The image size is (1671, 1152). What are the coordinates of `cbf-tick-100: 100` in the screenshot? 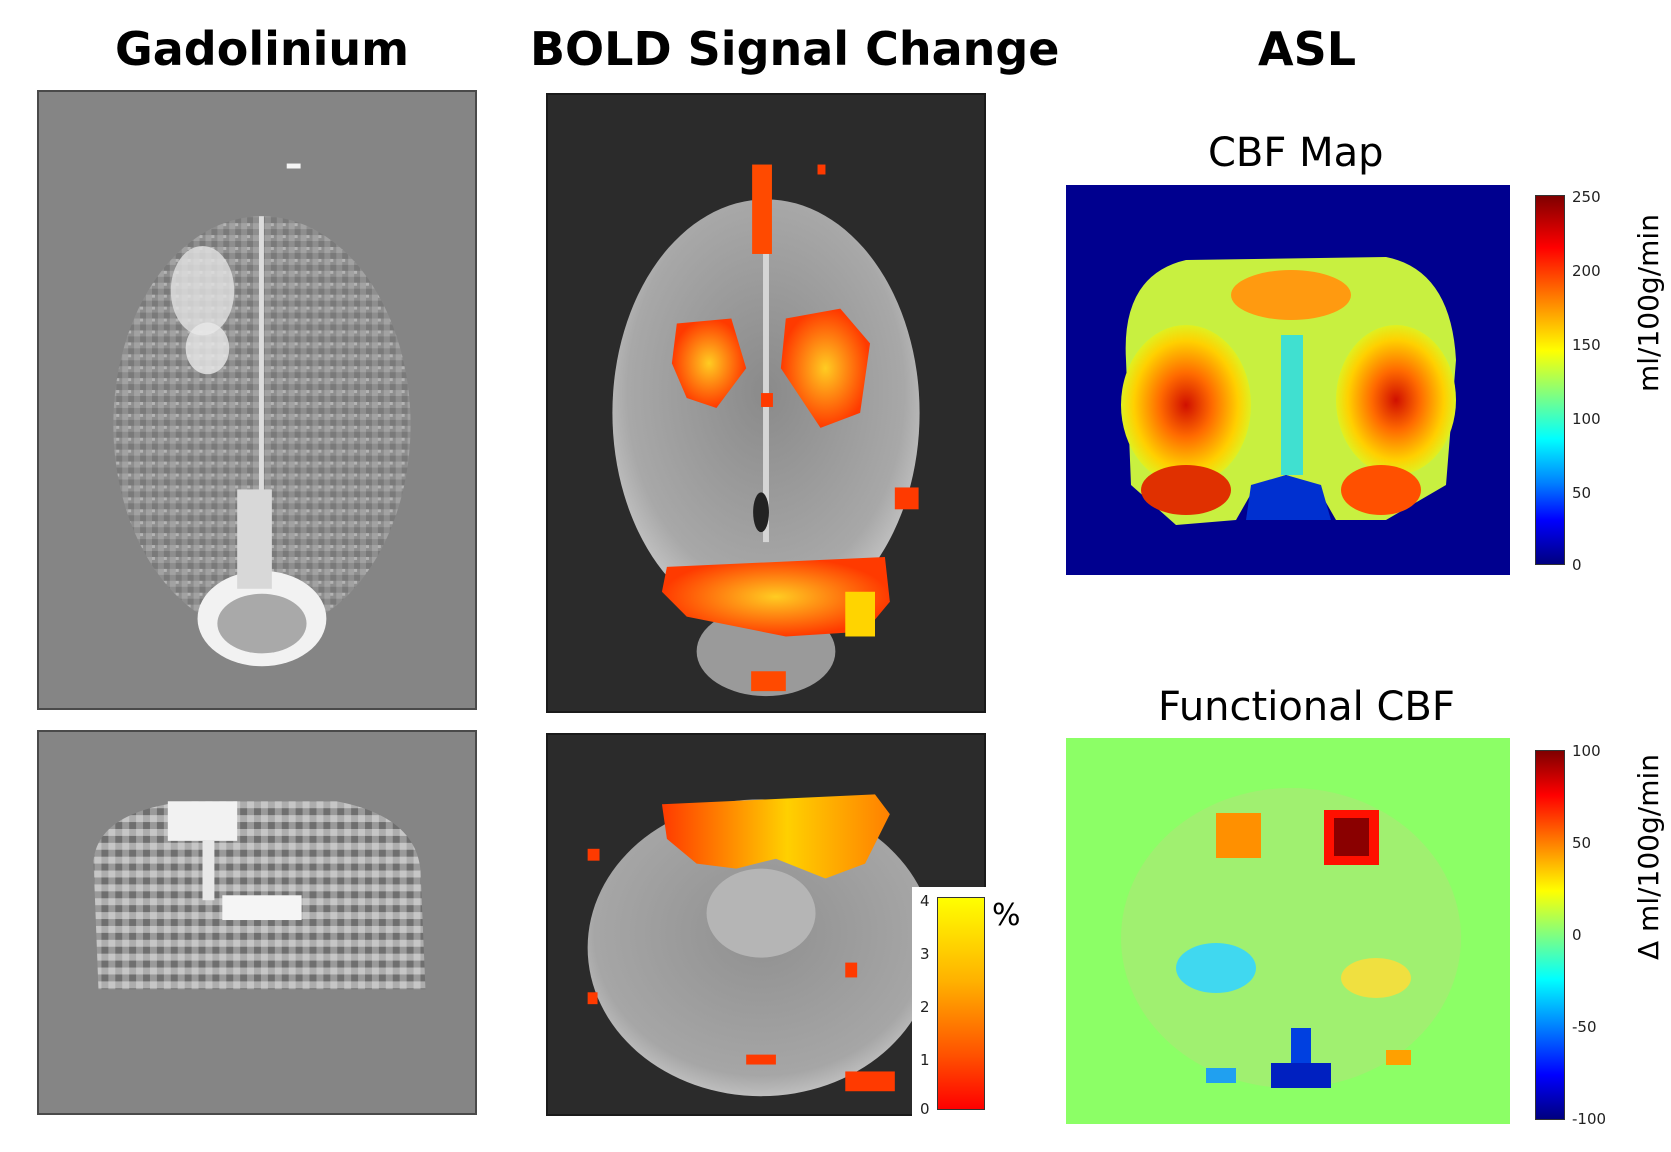 It's located at (1586, 419).